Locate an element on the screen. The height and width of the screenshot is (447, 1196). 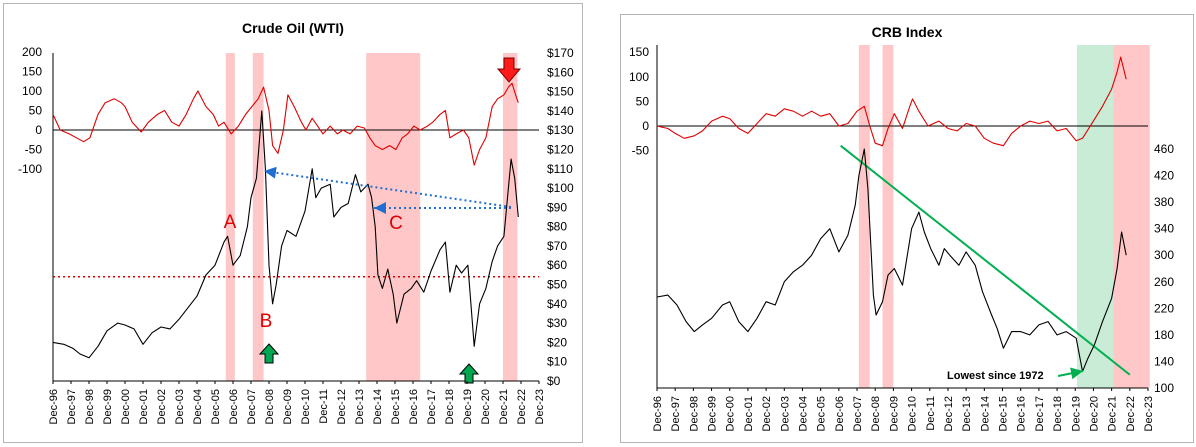
right-y-tick-label: 180 is located at coordinates (1164, 335).